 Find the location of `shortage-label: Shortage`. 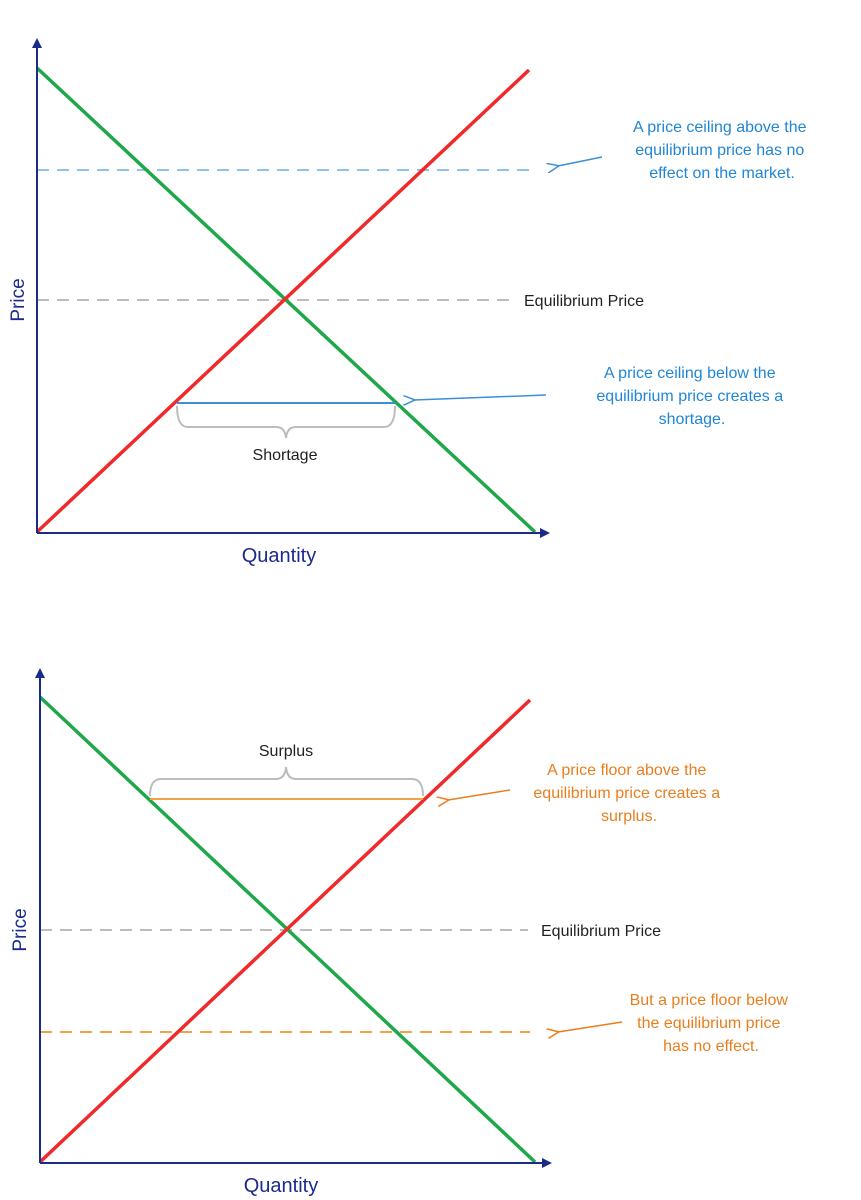

shortage-label: Shortage is located at coordinates (285, 455).